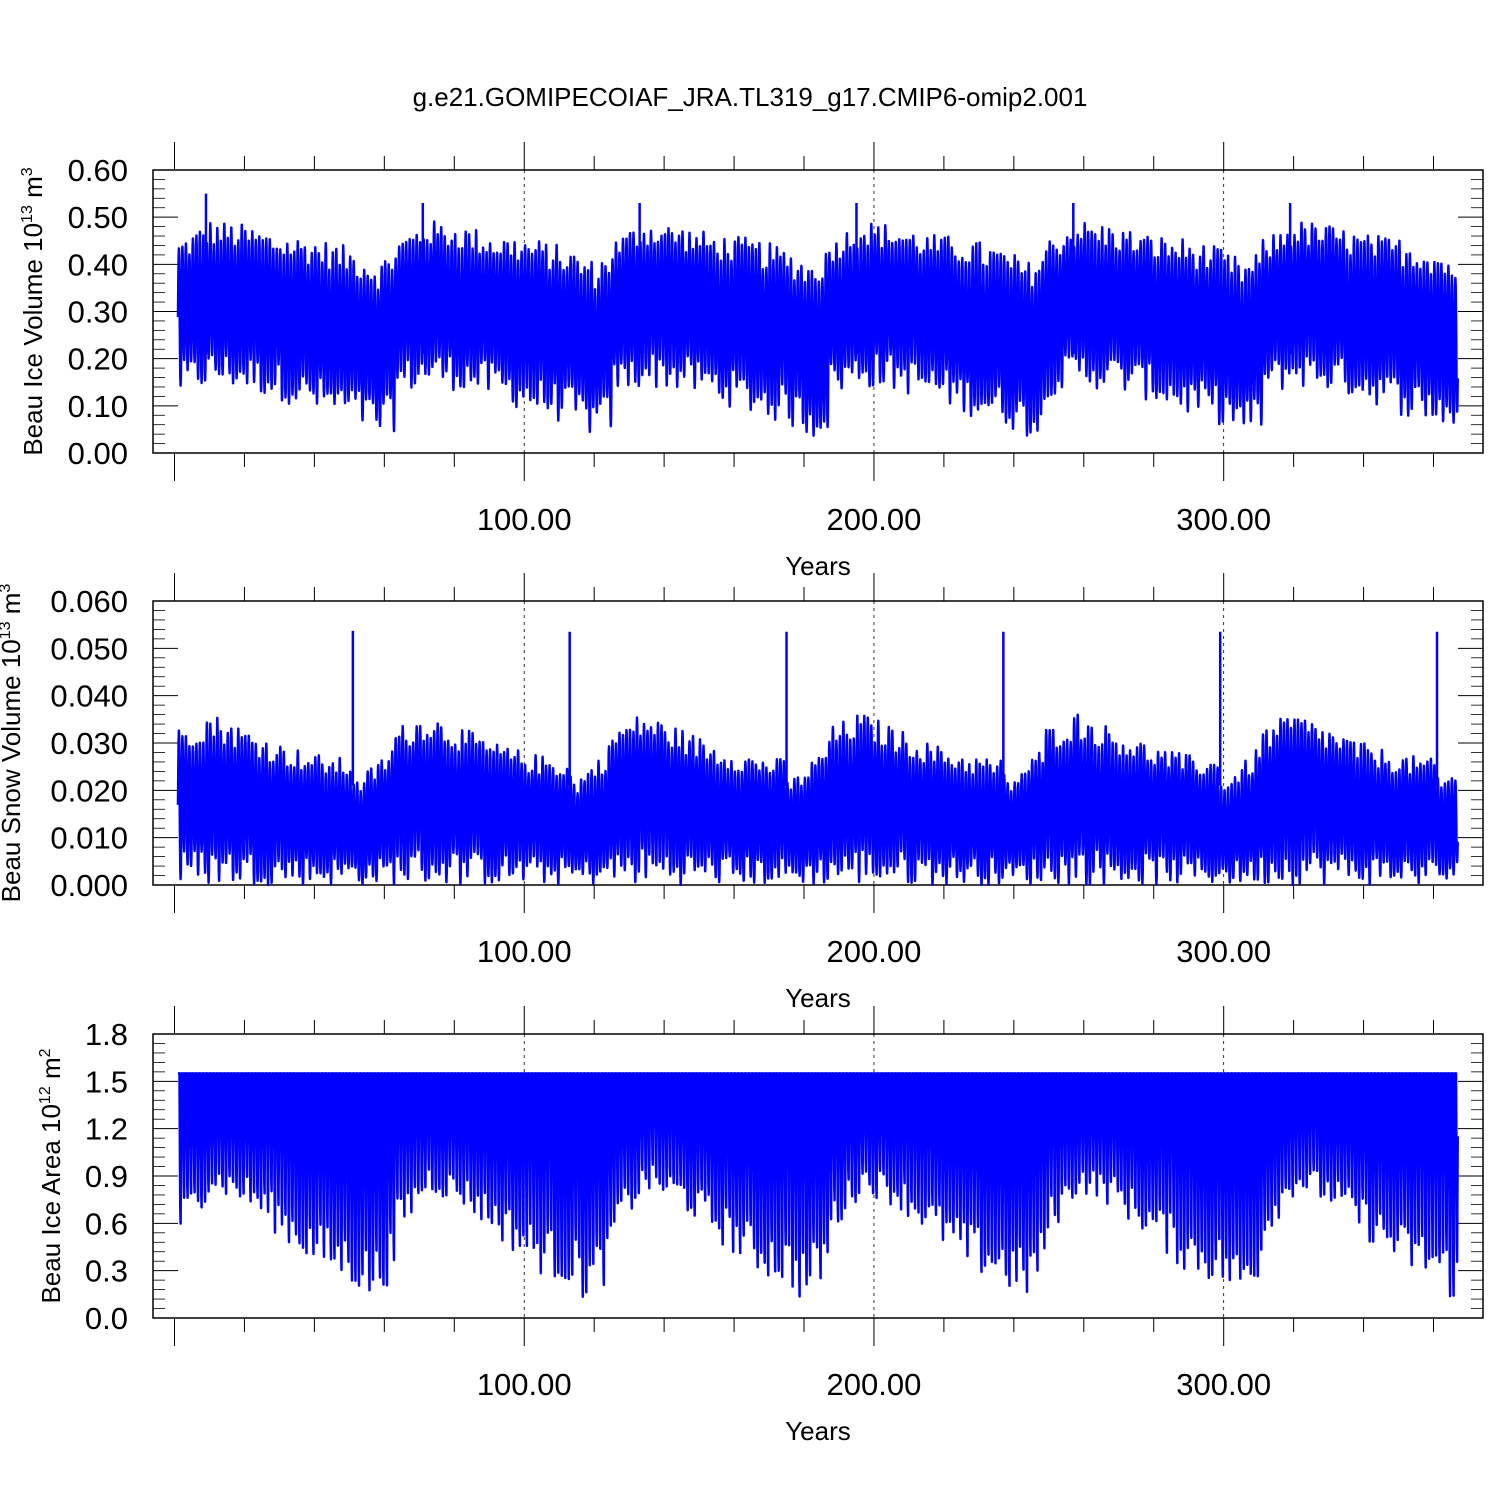 This screenshot has height=1500, width=1500. I want to click on y-tick-label: 0.30, so click(98, 312).